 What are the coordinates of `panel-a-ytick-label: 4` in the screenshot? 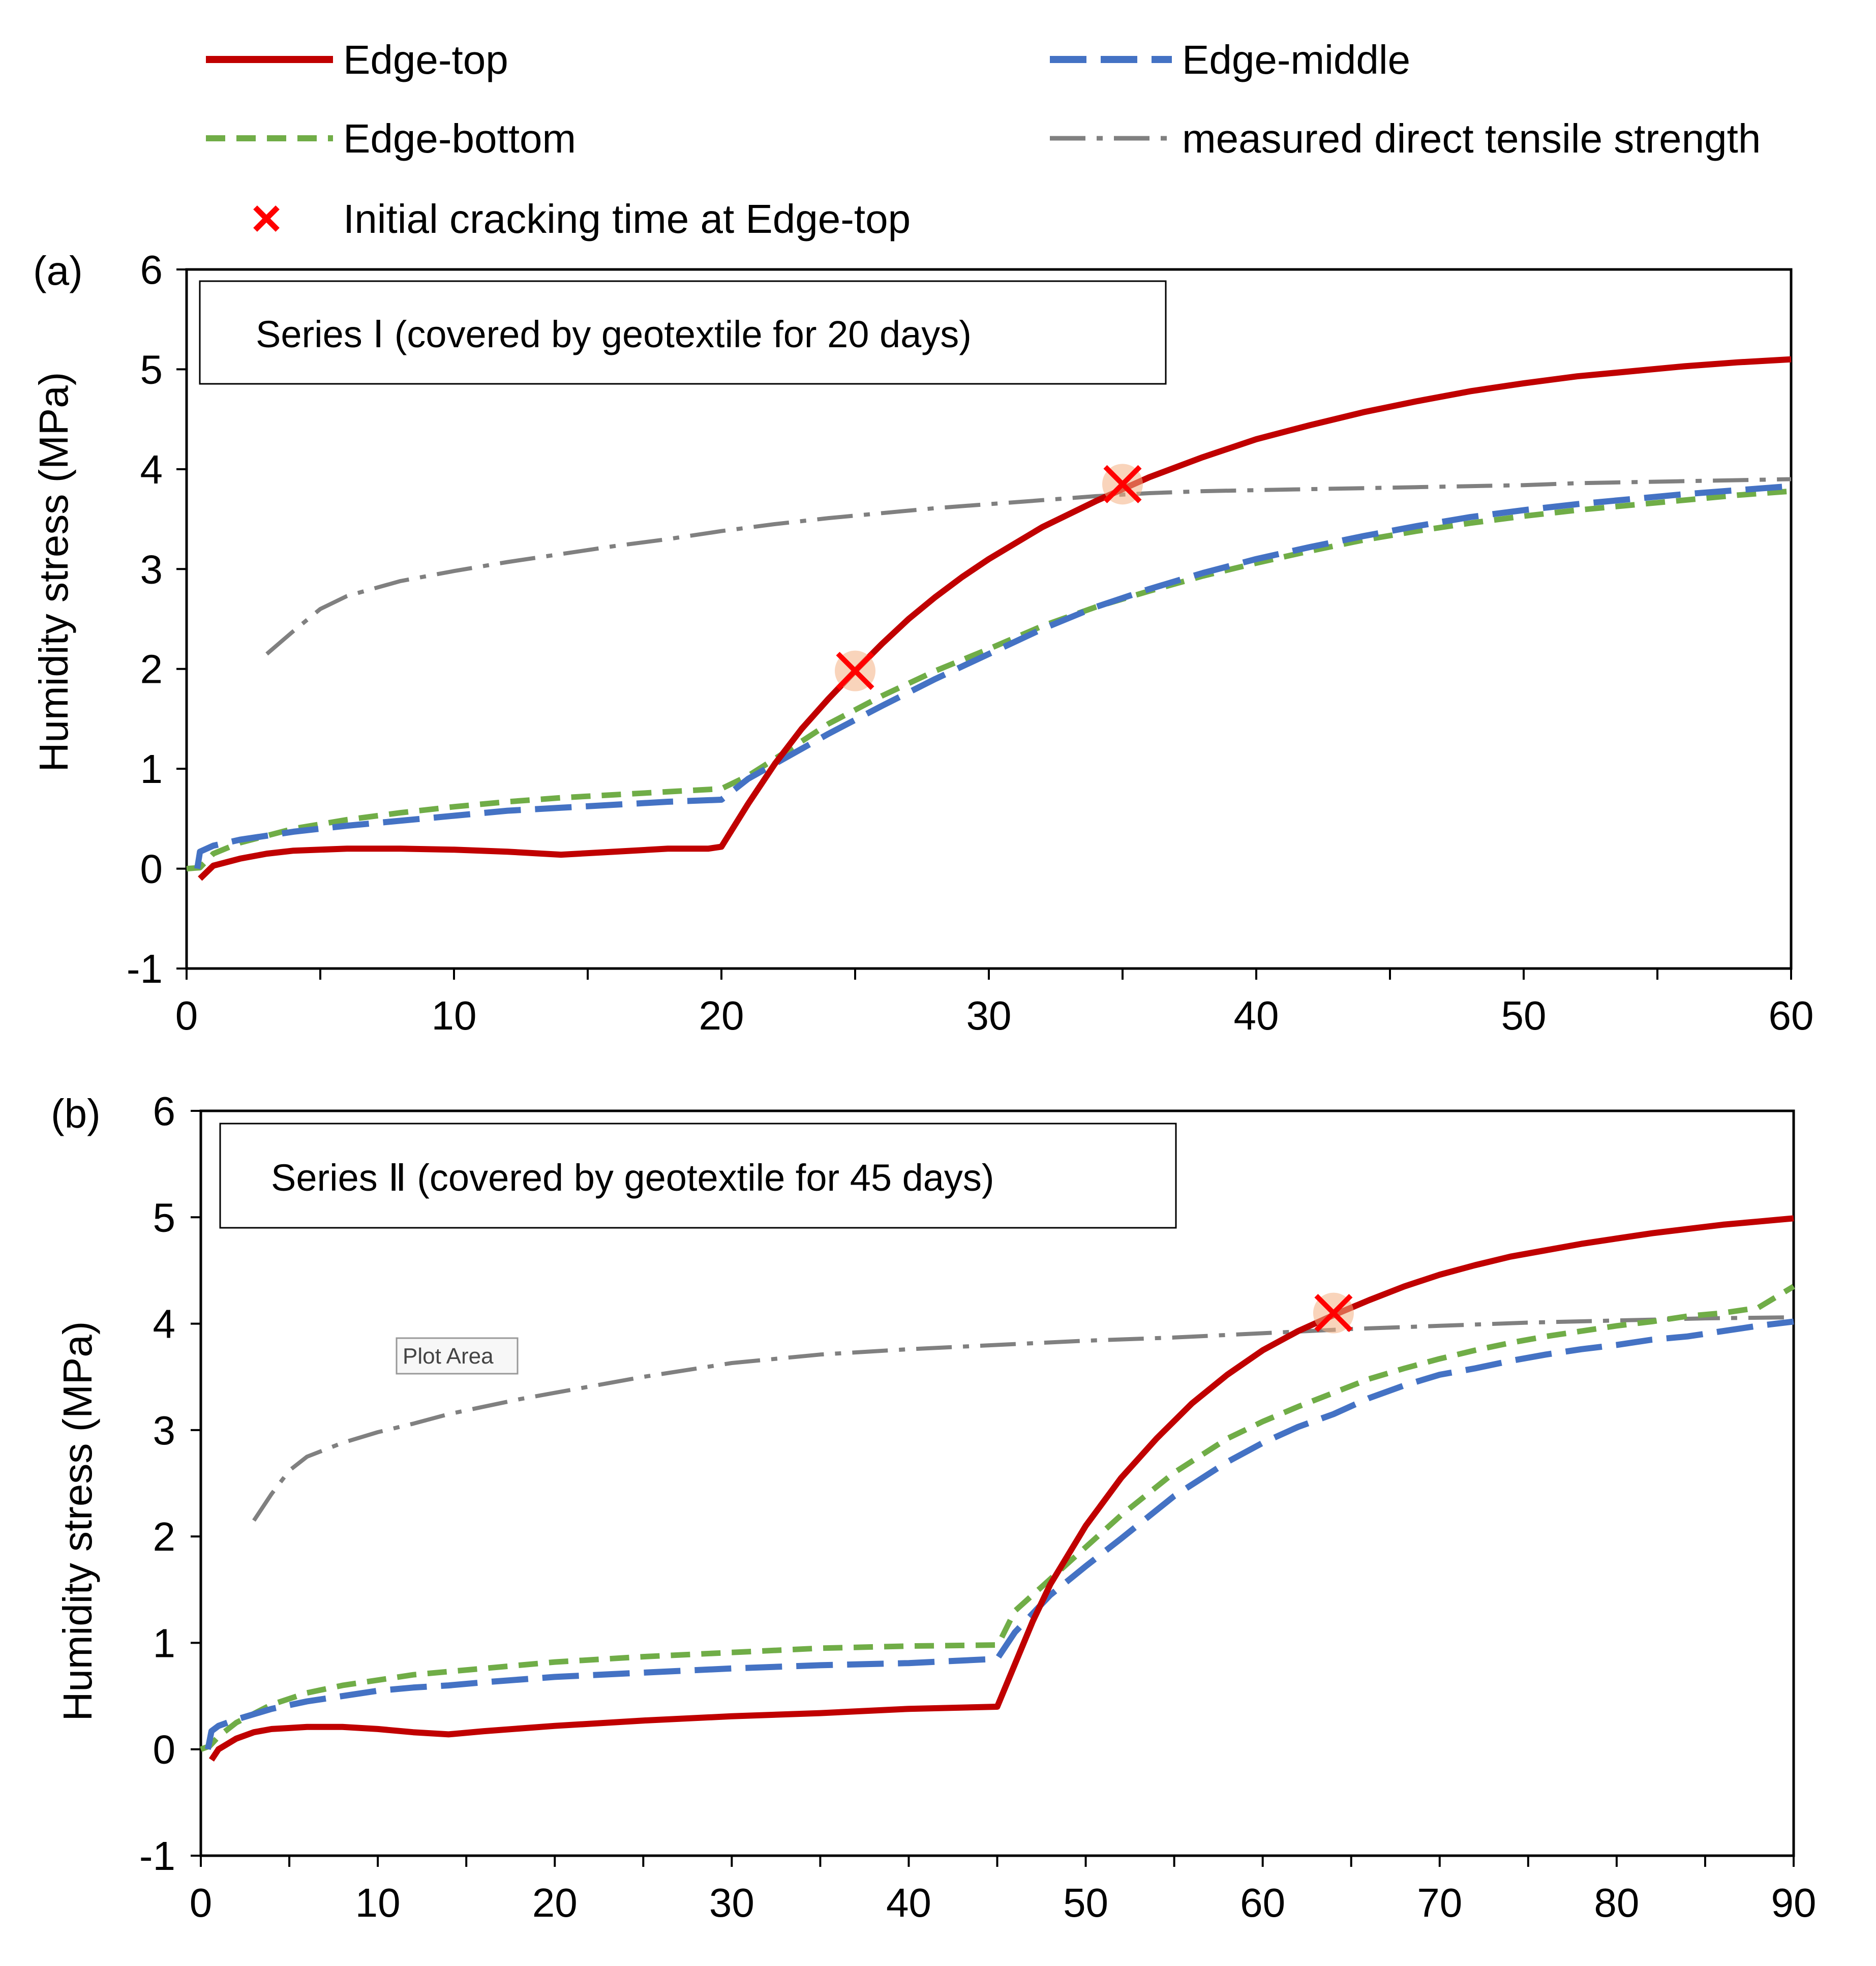 It's located at (151, 470).